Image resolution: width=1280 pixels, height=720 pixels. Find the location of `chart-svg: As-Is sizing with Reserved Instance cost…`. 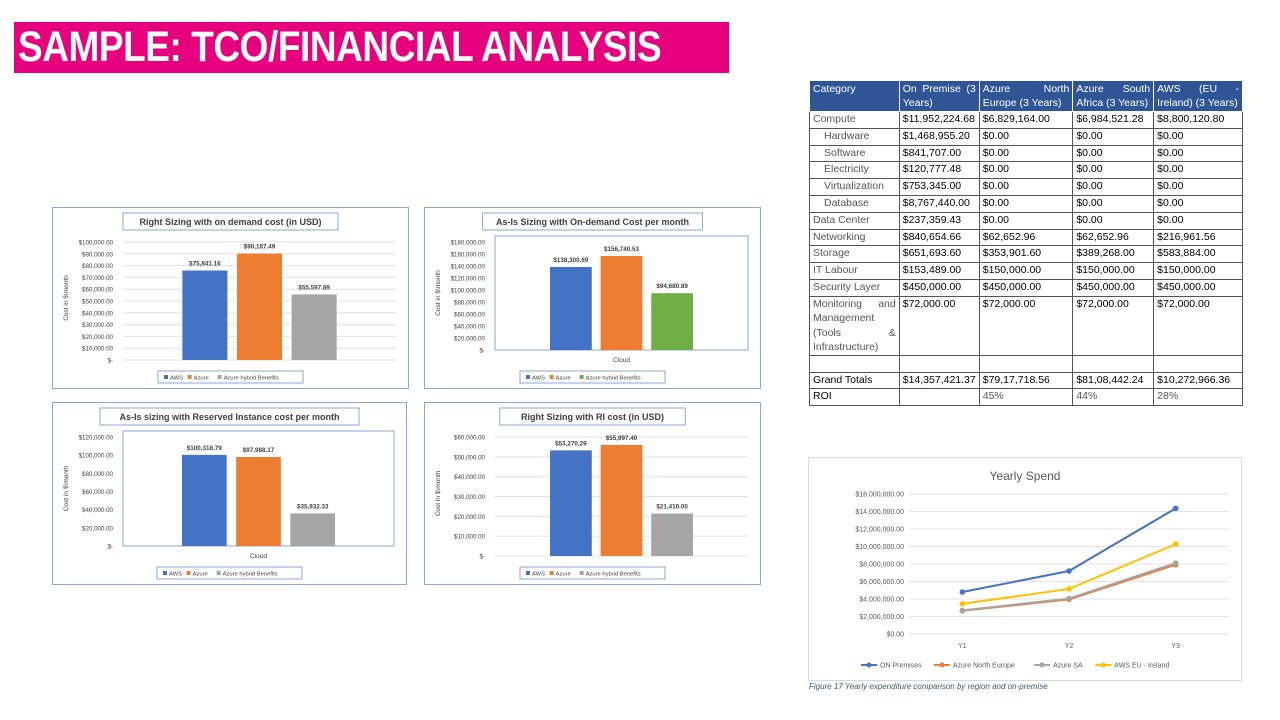

chart-svg: As-Is sizing with Reserved Instance cost… is located at coordinates (229, 493).